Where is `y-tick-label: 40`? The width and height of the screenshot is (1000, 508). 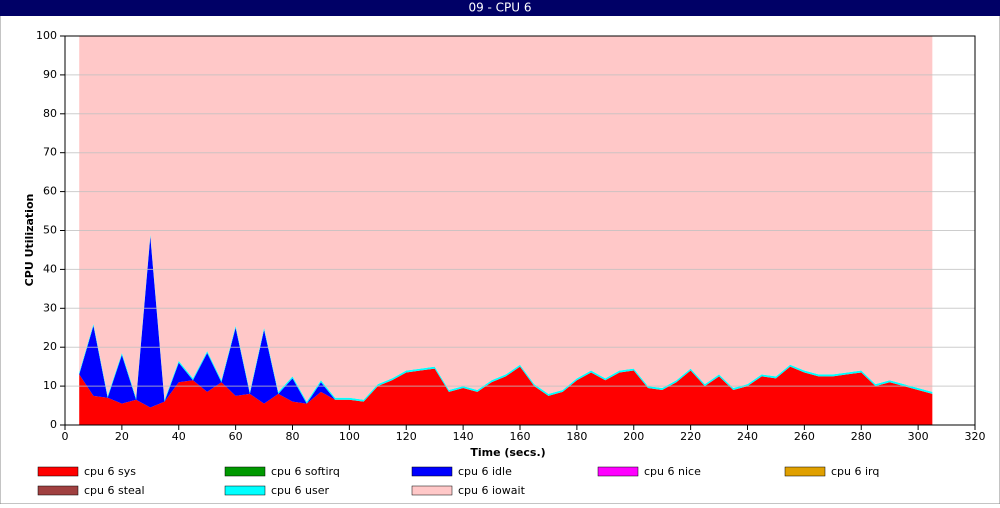
y-tick-label: 40 is located at coordinates (50, 268).